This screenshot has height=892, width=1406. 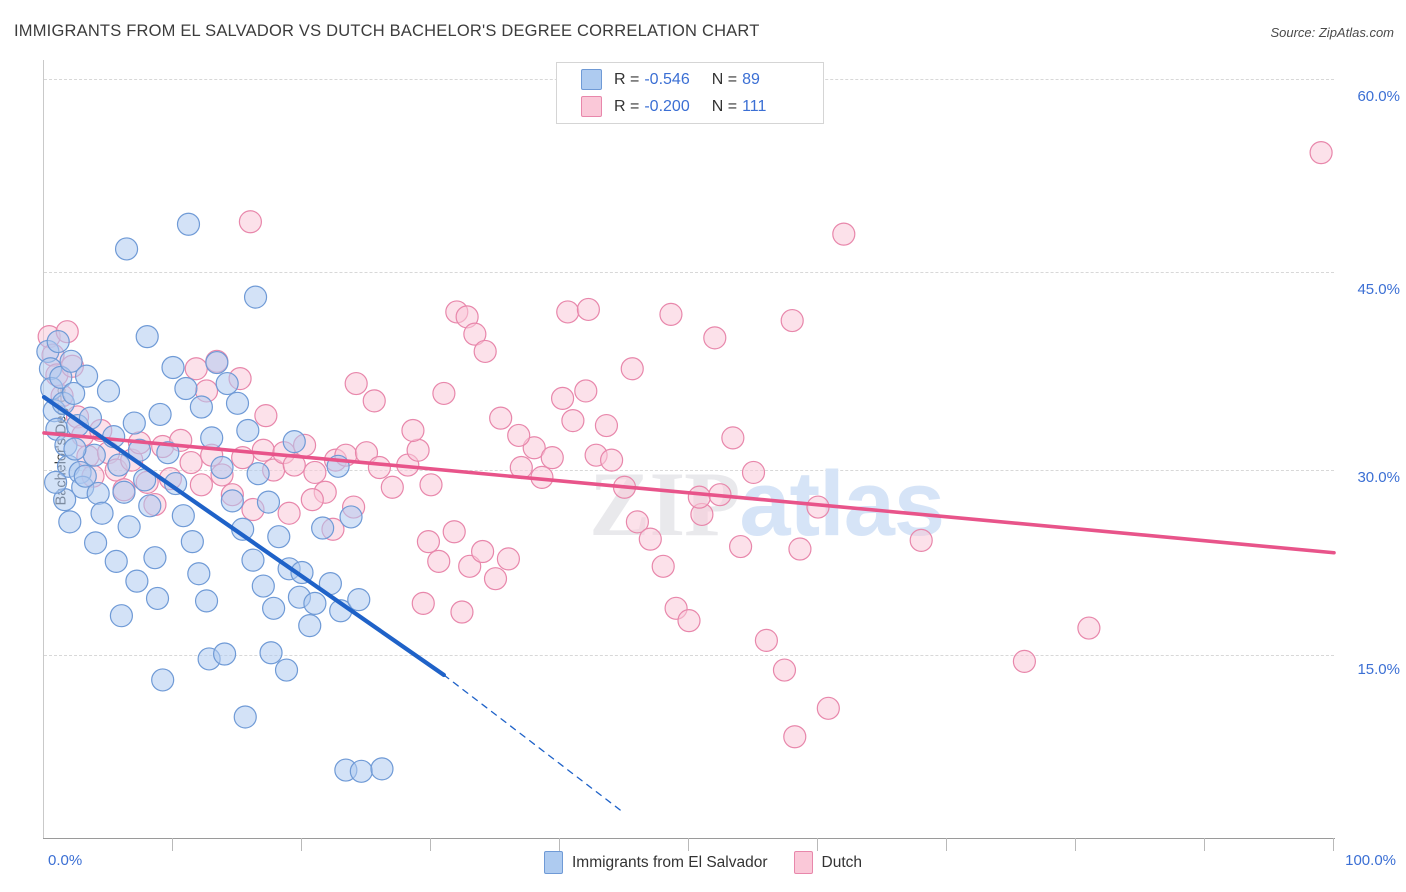 What do you see at coordinates (803, 862) in the screenshot?
I see `legend-swatch-dutch` at bounding box center [803, 862].